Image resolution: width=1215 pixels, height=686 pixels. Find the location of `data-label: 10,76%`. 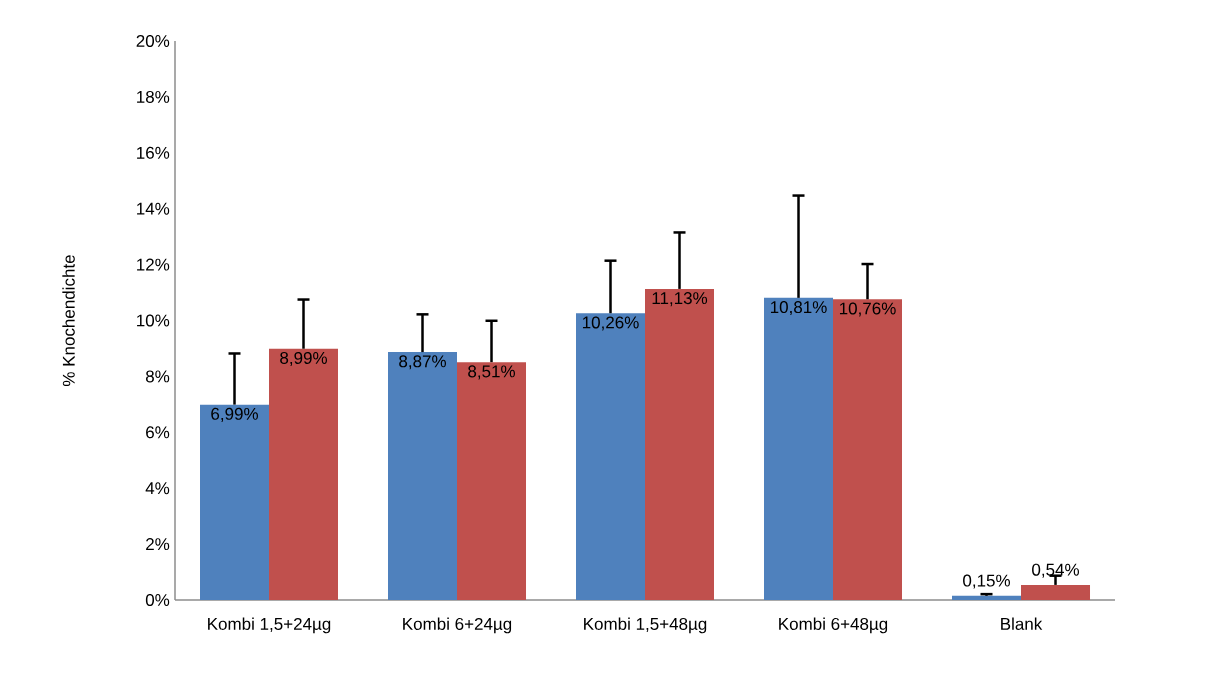

data-label: 10,76% is located at coordinates (867, 309).